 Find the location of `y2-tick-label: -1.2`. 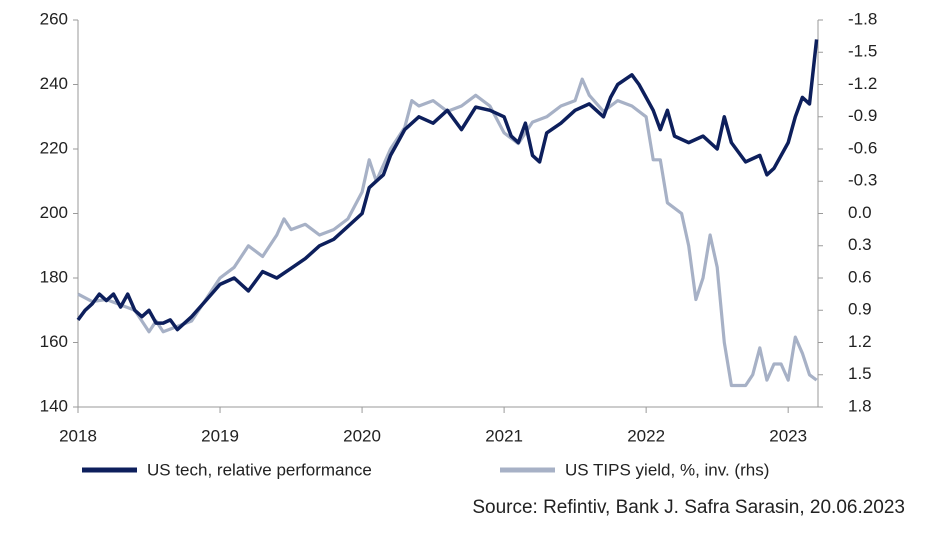

y2-tick-label: -1.2 is located at coordinates (862, 83).